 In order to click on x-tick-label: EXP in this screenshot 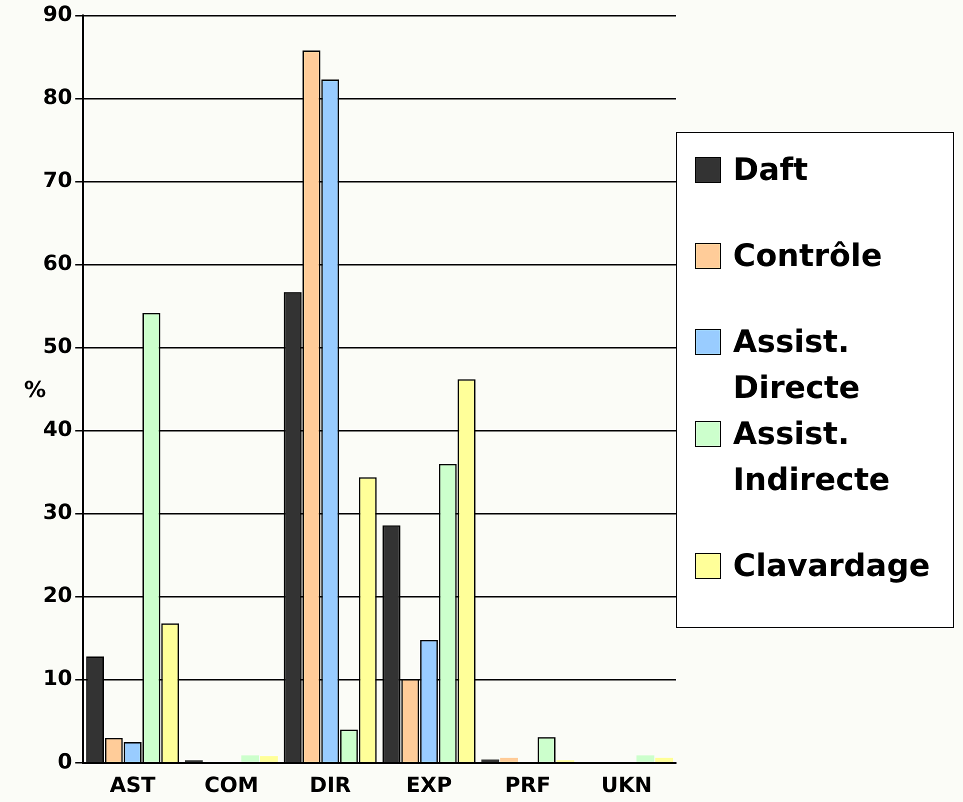, I will do `click(429, 784)`.